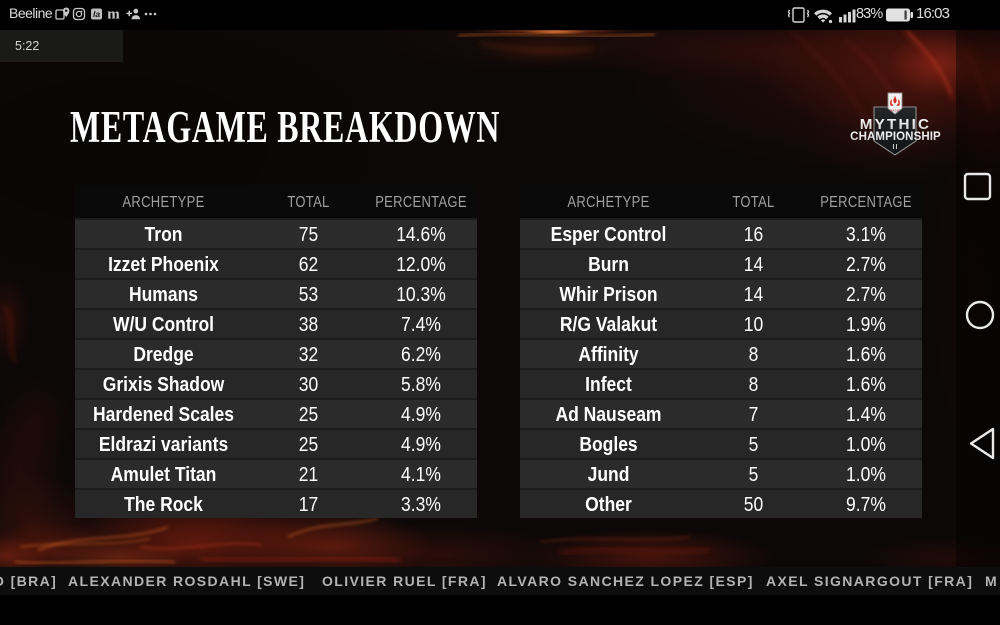 The width and height of the screenshot is (1000, 625). What do you see at coordinates (113, 15) in the screenshot?
I see `svg-text: m` at bounding box center [113, 15].